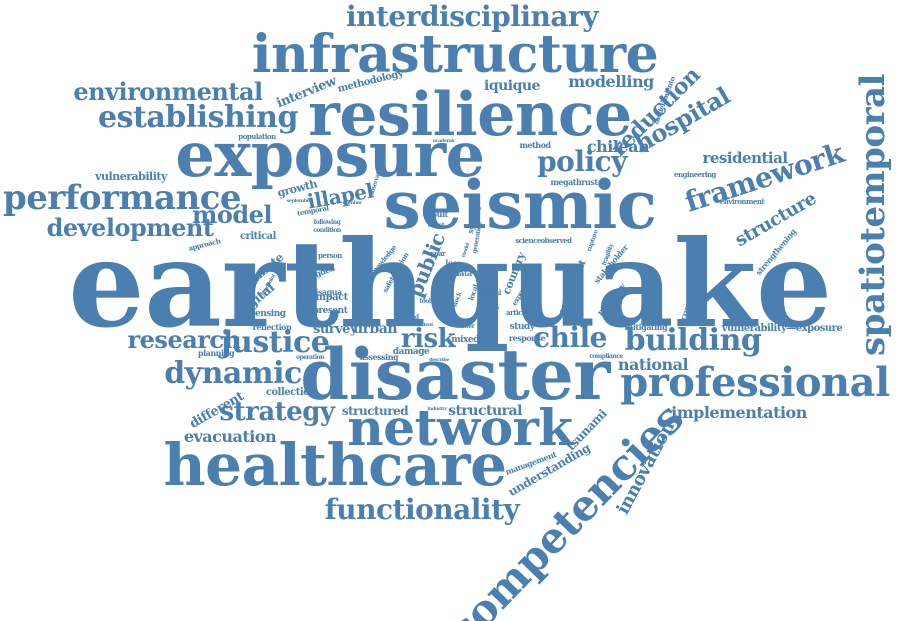 The height and width of the screenshot is (621, 900). I want to click on word-vulnerability-exposure: vulnerability—exposure, so click(782, 328).